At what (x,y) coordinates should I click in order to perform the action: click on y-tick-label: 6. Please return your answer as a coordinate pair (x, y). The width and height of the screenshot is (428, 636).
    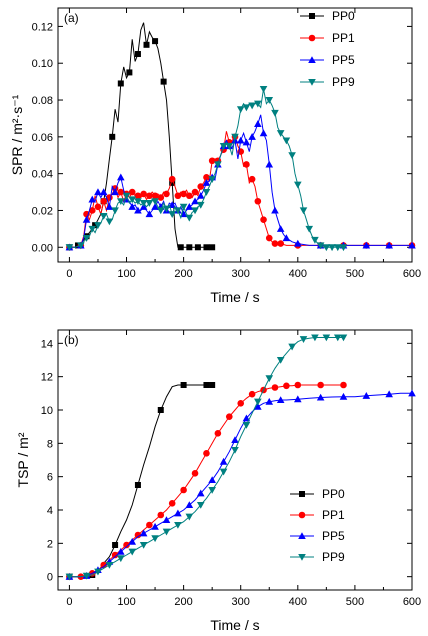
    Looking at the image, I should click on (50, 478).